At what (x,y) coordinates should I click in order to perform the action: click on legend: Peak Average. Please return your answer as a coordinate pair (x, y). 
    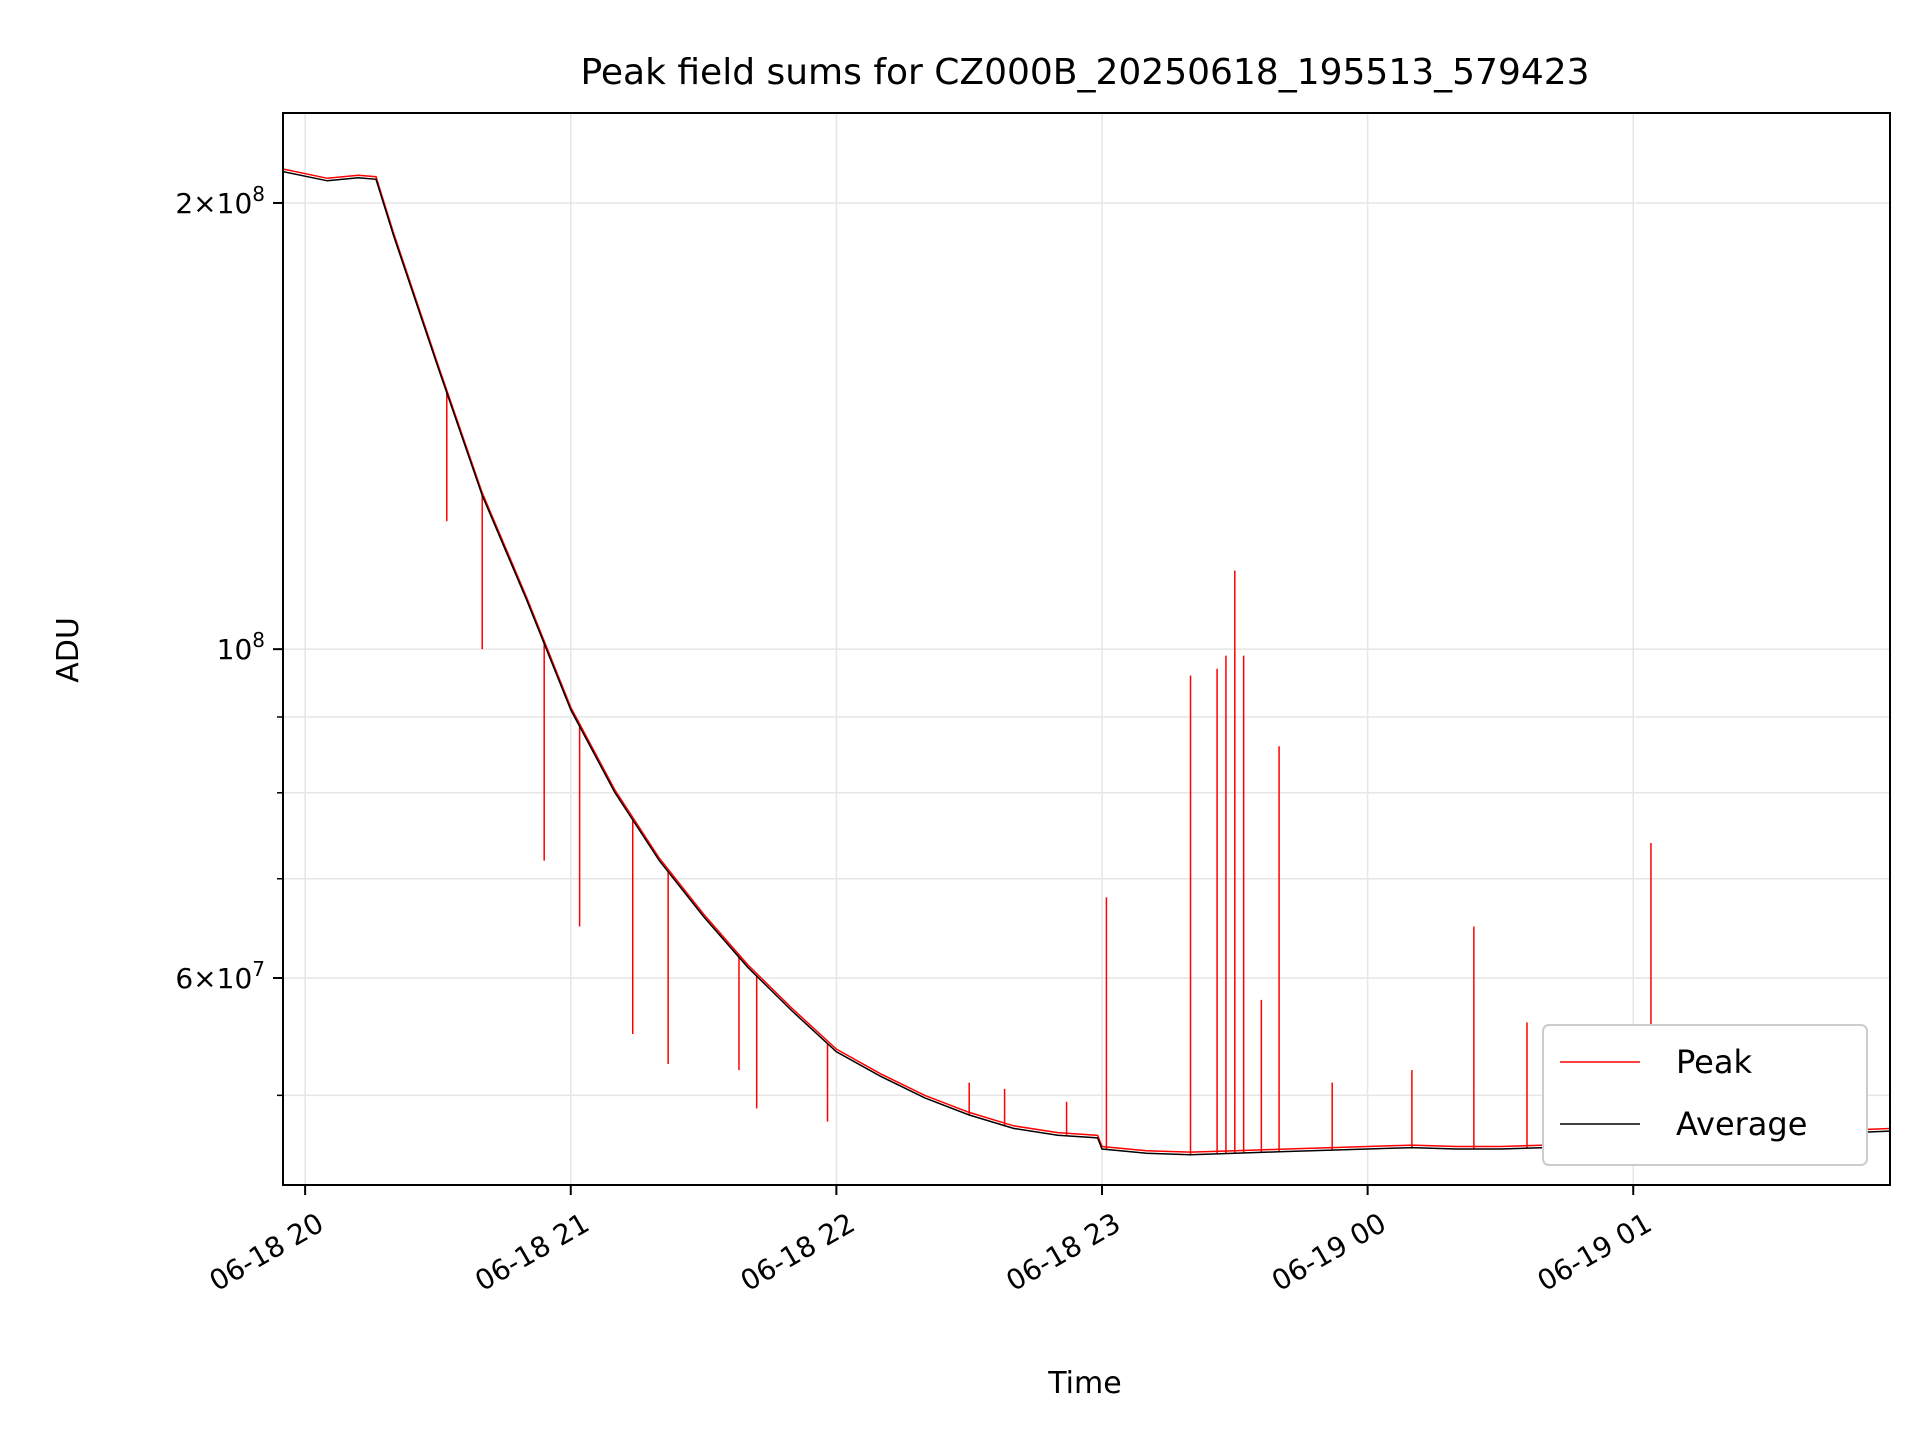
    Looking at the image, I should click on (1705, 1095).